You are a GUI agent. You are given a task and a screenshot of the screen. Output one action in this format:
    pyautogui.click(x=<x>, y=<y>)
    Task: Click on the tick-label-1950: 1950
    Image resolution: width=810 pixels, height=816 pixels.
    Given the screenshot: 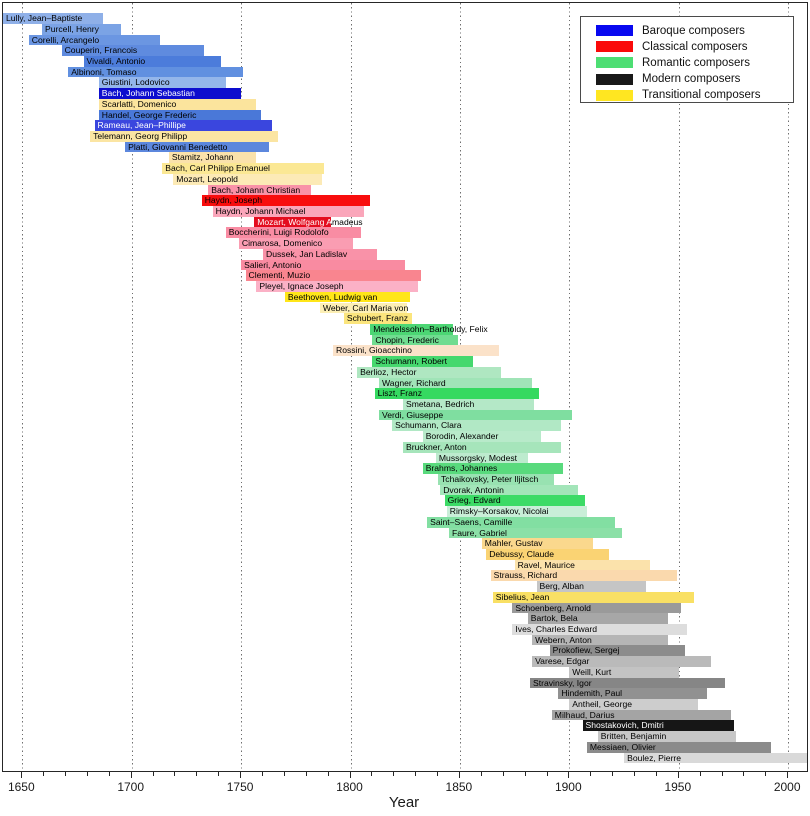 What is the action you would take?
    pyautogui.click(x=678, y=787)
    